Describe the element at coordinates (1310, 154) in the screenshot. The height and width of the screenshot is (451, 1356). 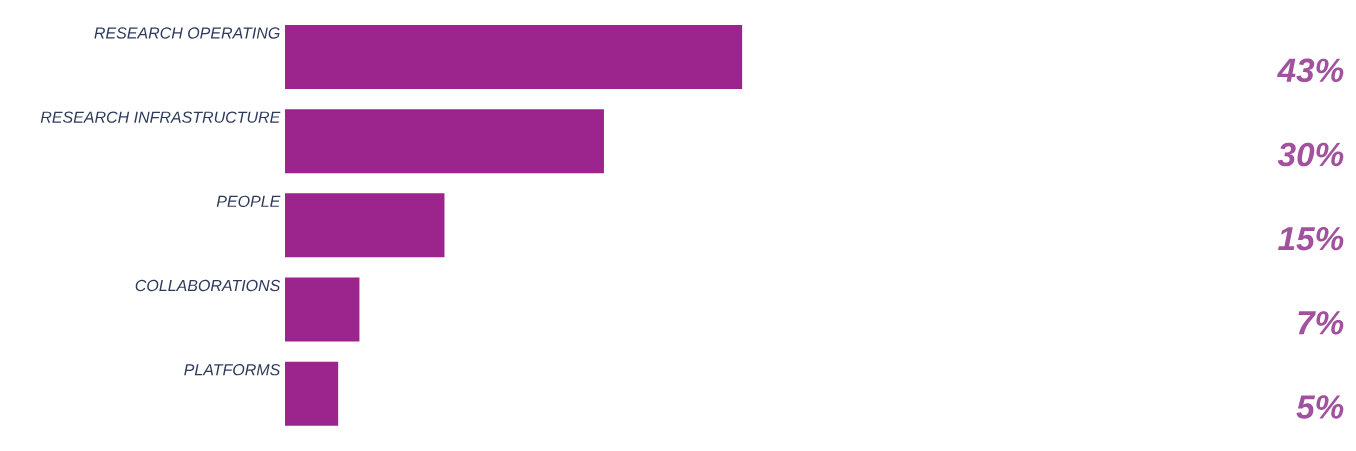
I see `data-label: 30%` at that location.